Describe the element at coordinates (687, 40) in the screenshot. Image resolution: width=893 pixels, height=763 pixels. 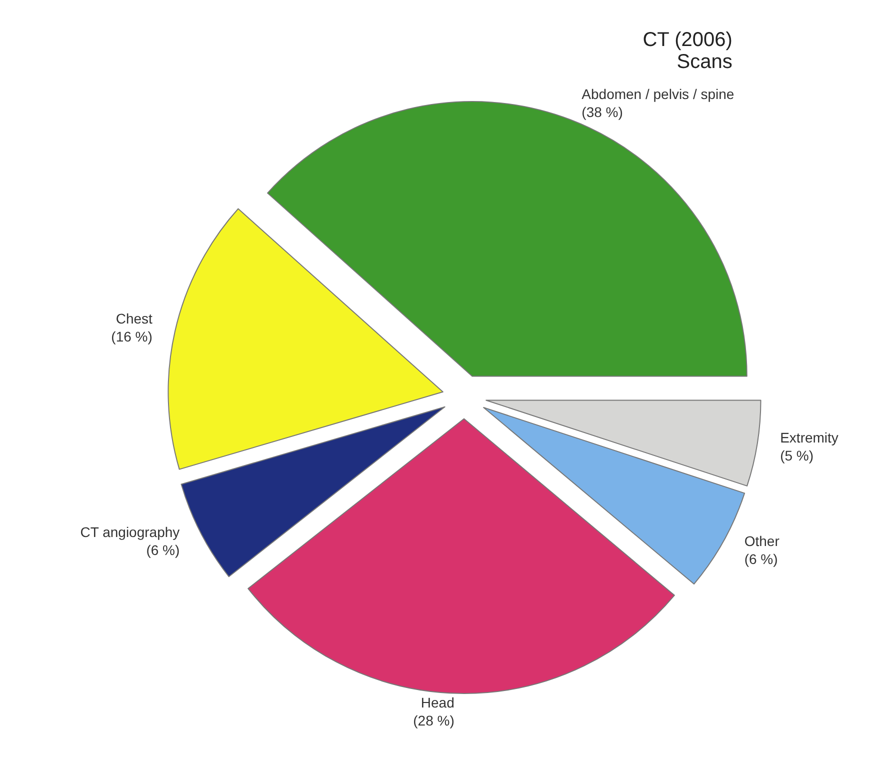
I see `chart-title: CT (2006)` at that location.